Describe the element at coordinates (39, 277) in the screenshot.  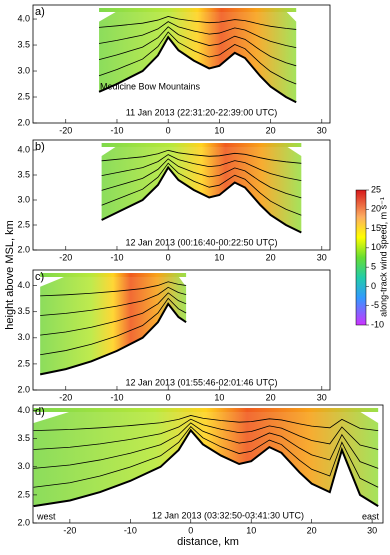
I see `panel-label: c)` at that location.